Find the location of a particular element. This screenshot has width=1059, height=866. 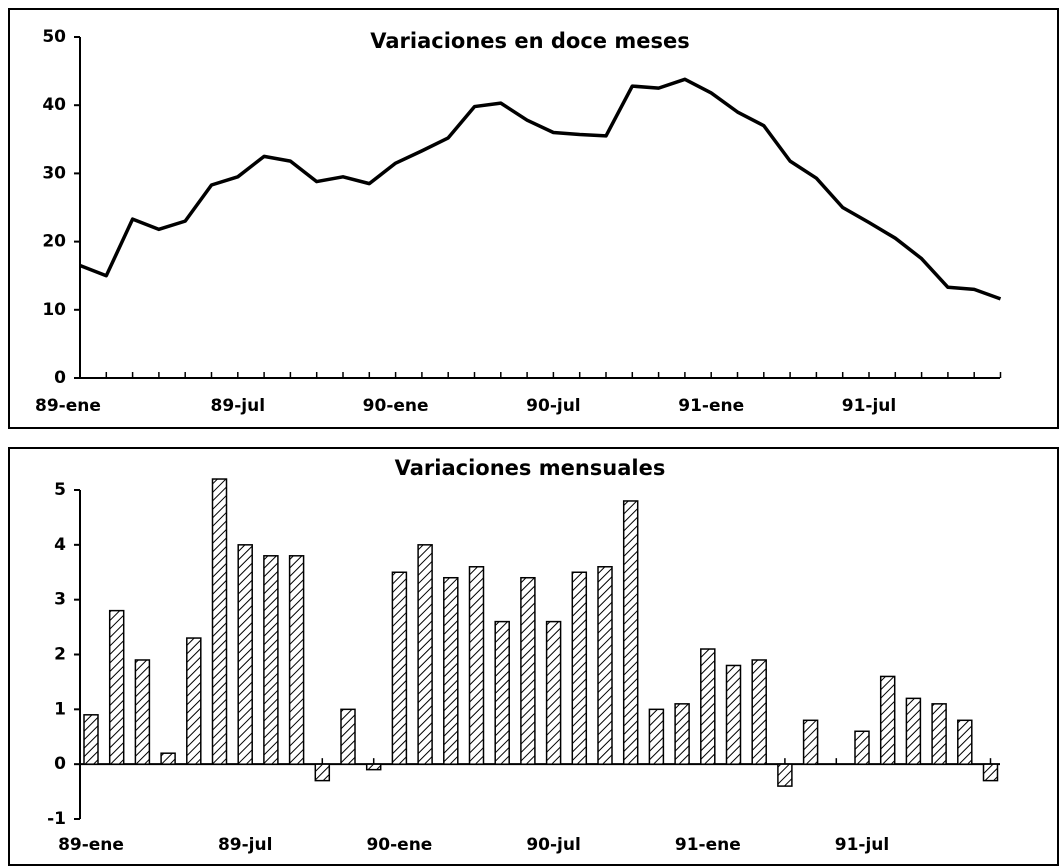

y-tick-label: -1 is located at coordinates (56, 819).